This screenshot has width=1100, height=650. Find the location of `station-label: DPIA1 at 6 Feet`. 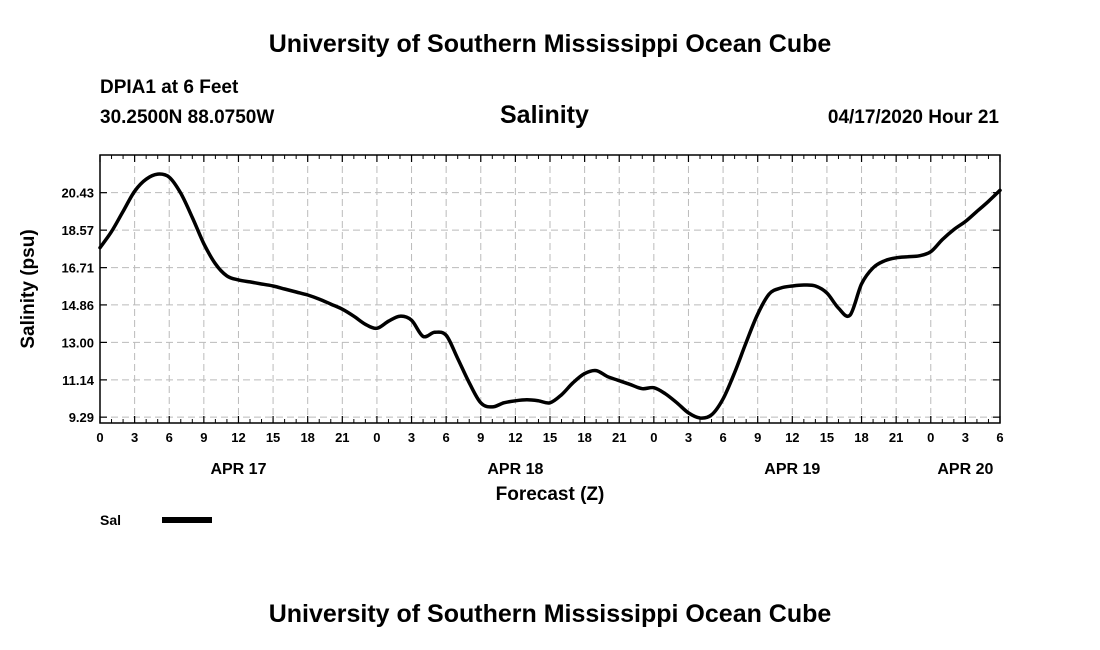

station-label: DPIA1 at 6 Feet is located at coordinates (169, 87).